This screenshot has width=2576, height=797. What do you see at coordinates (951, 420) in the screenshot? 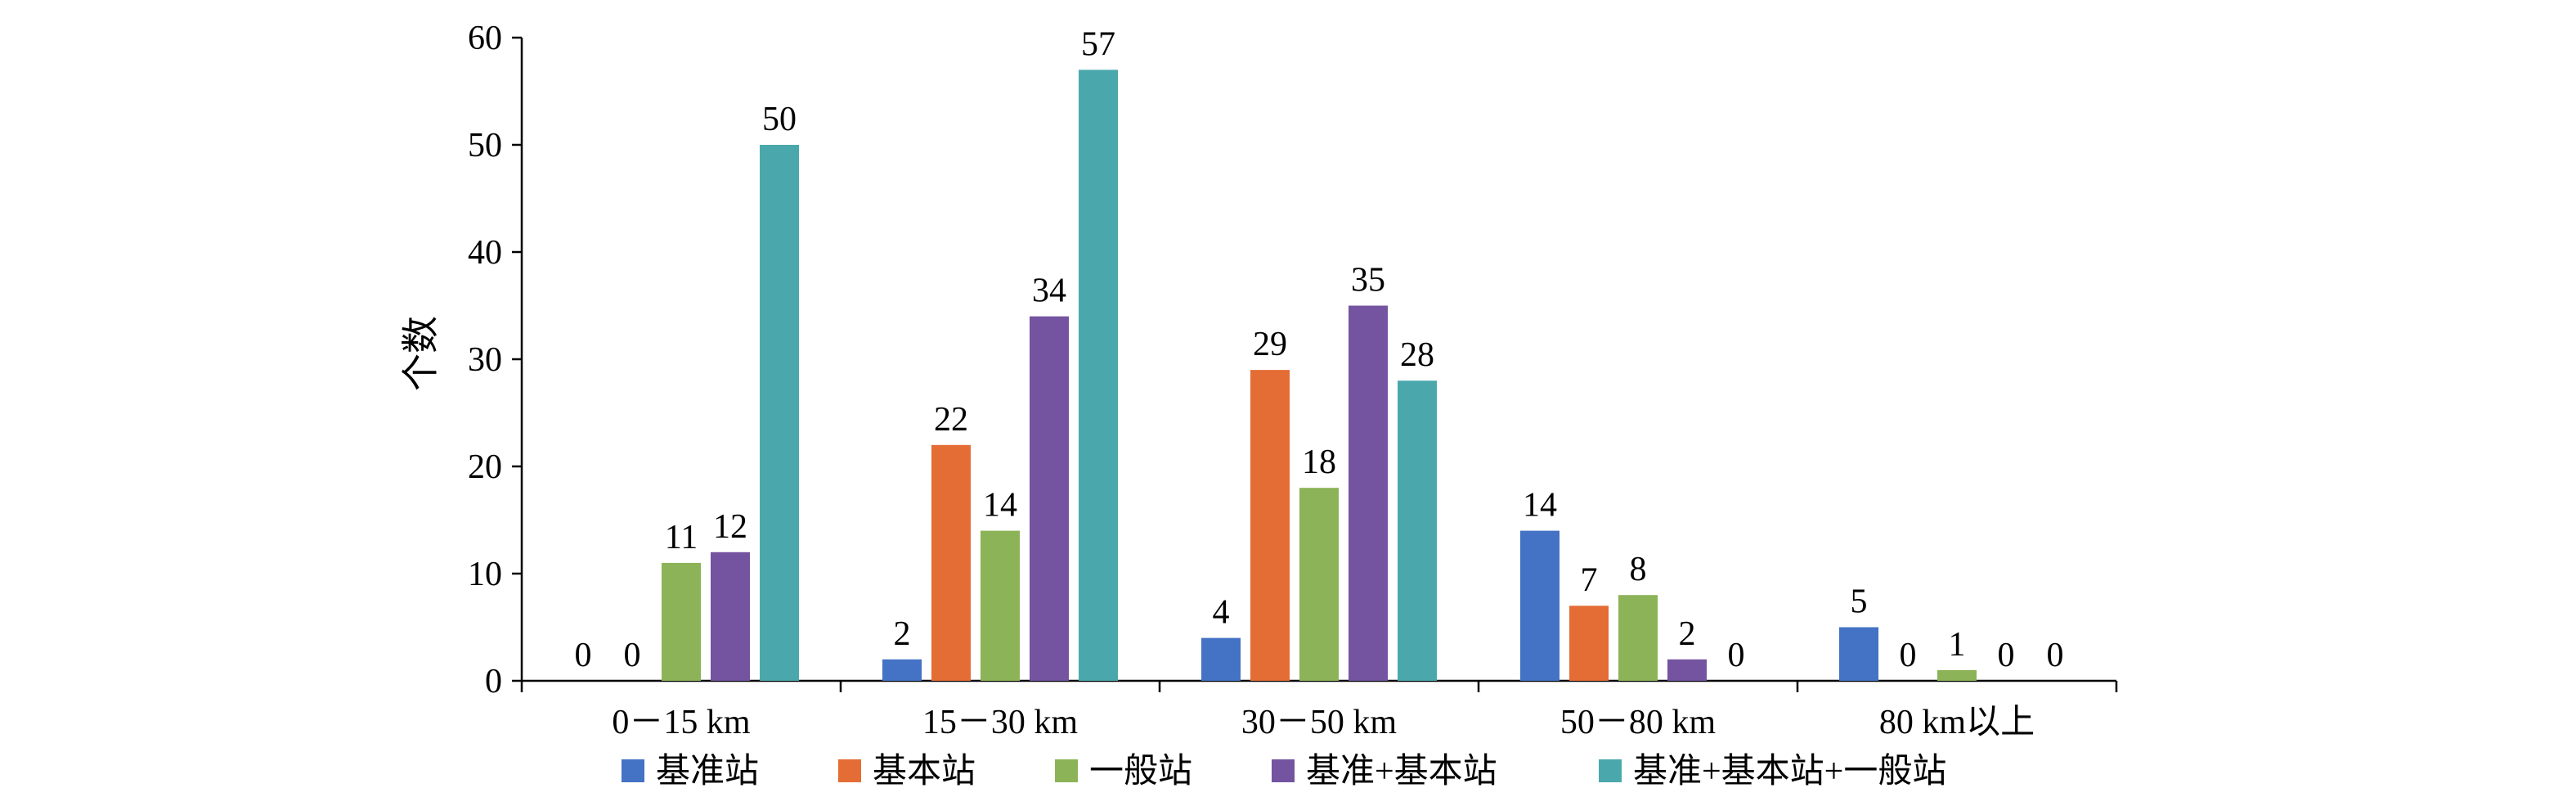
I see `data-label: 22` at bounding box center [951, 420].